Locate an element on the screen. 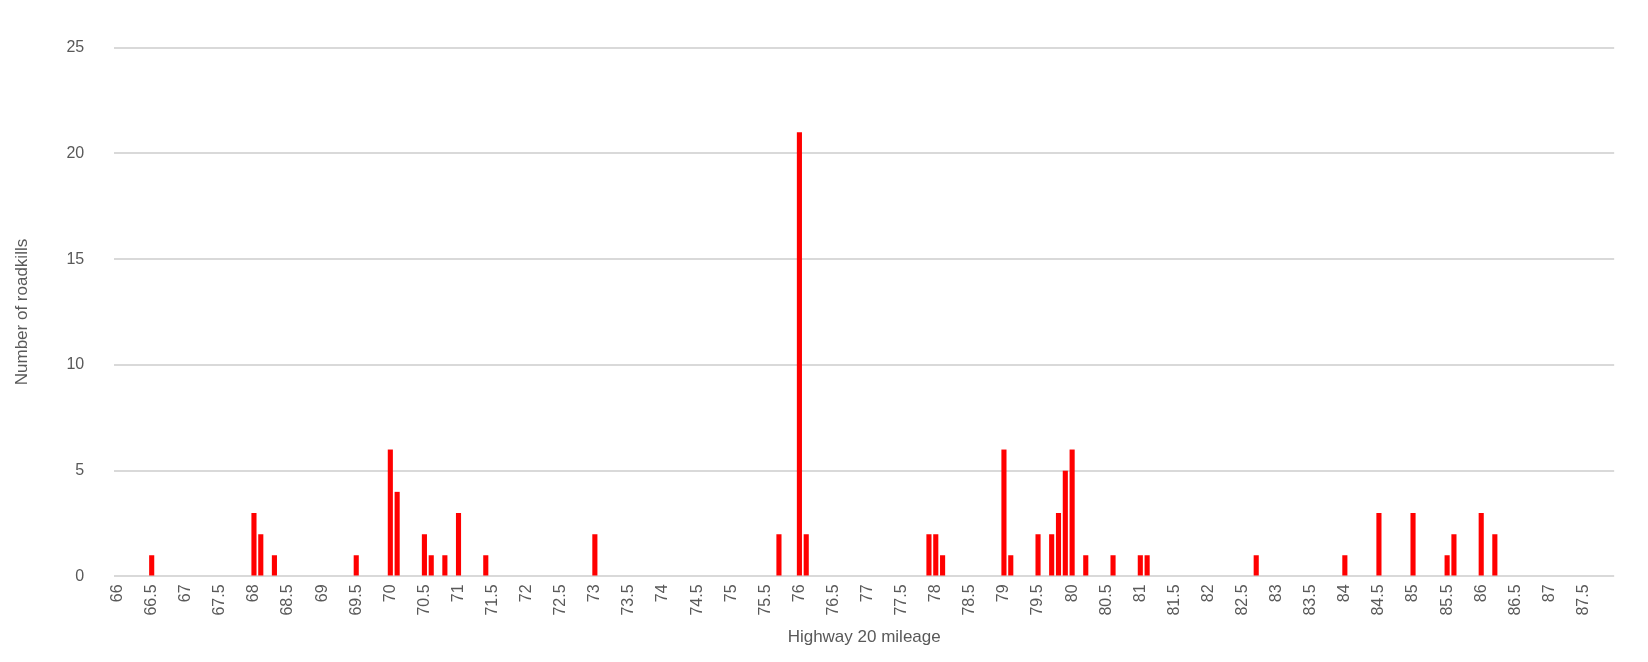 This screenshot has height=662, width=1648. x-tick-label: 83 is located at coordinates (1276, 593).